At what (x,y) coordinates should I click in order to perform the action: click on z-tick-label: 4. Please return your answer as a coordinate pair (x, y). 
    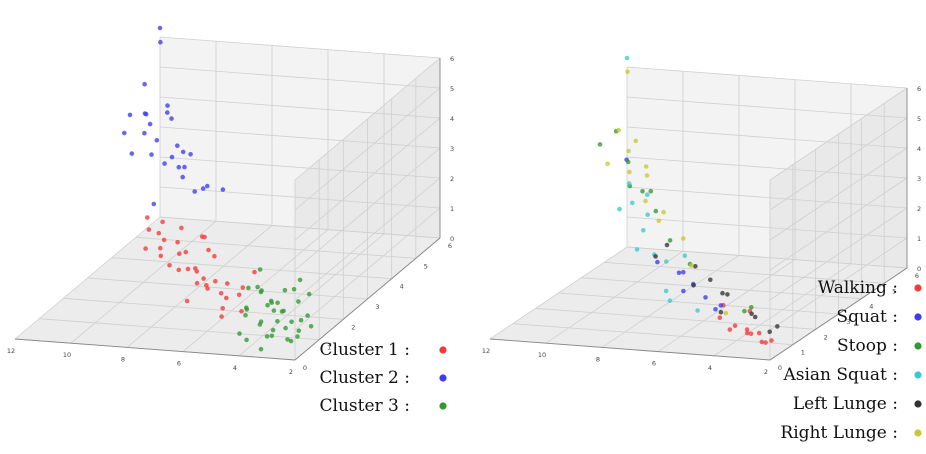
    Looking at the image, I should click on (452, 119).